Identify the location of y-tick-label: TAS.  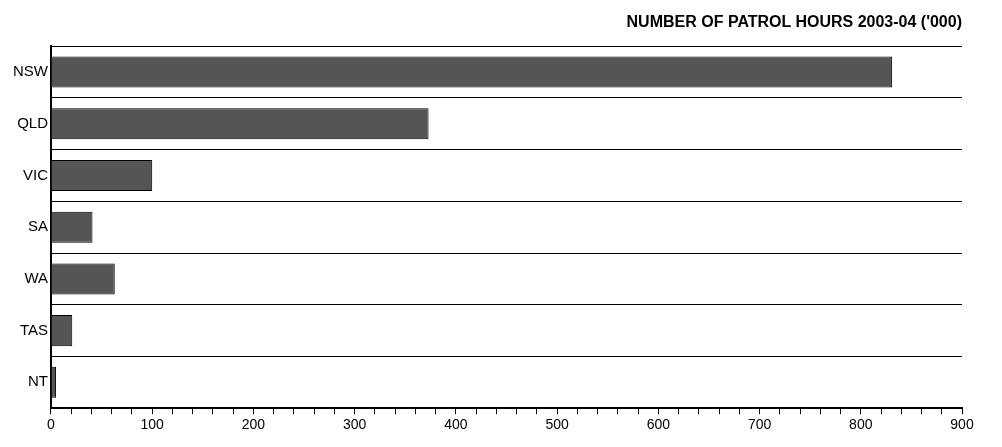
(33, 329).